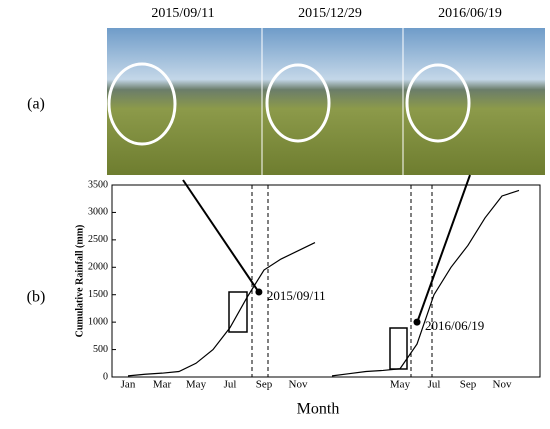 This screenshot has height=429, width=550. Describe the element at coordinates (162, 385) in the screenshot. I see `x-tick-label: Mar` at that location.